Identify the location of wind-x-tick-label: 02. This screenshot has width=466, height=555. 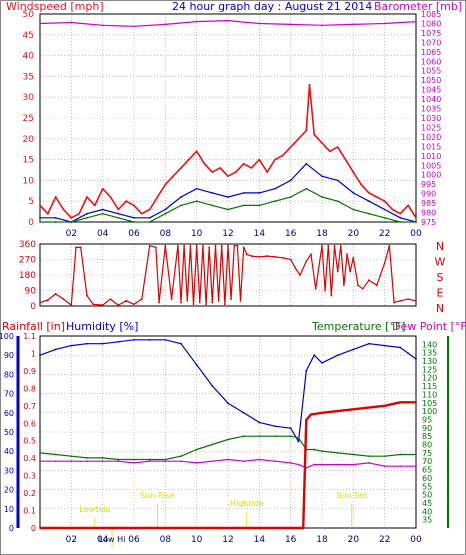
(71, 234).